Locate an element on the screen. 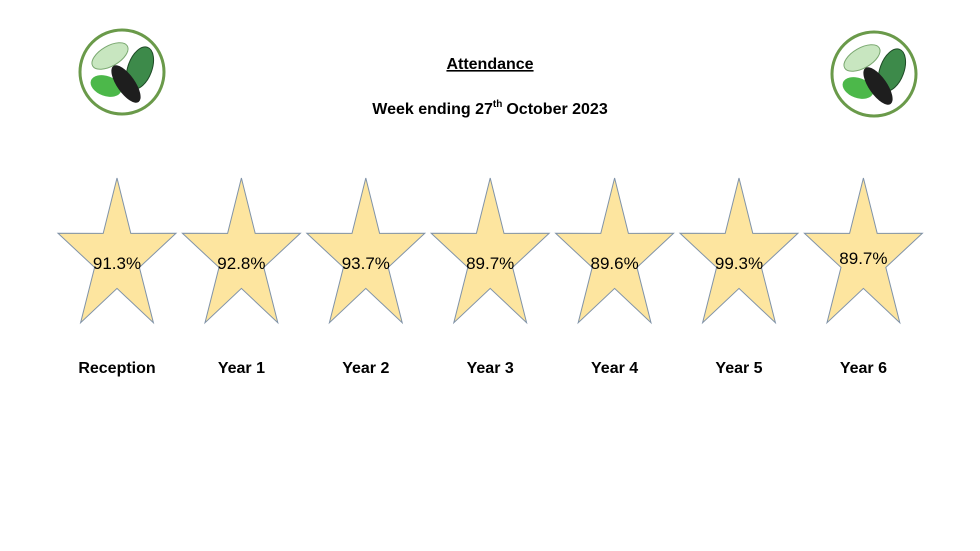 This screenshot has width=980, height=551. subtitle-prefix: Week ending 27 is located at coordinates (432, 109).